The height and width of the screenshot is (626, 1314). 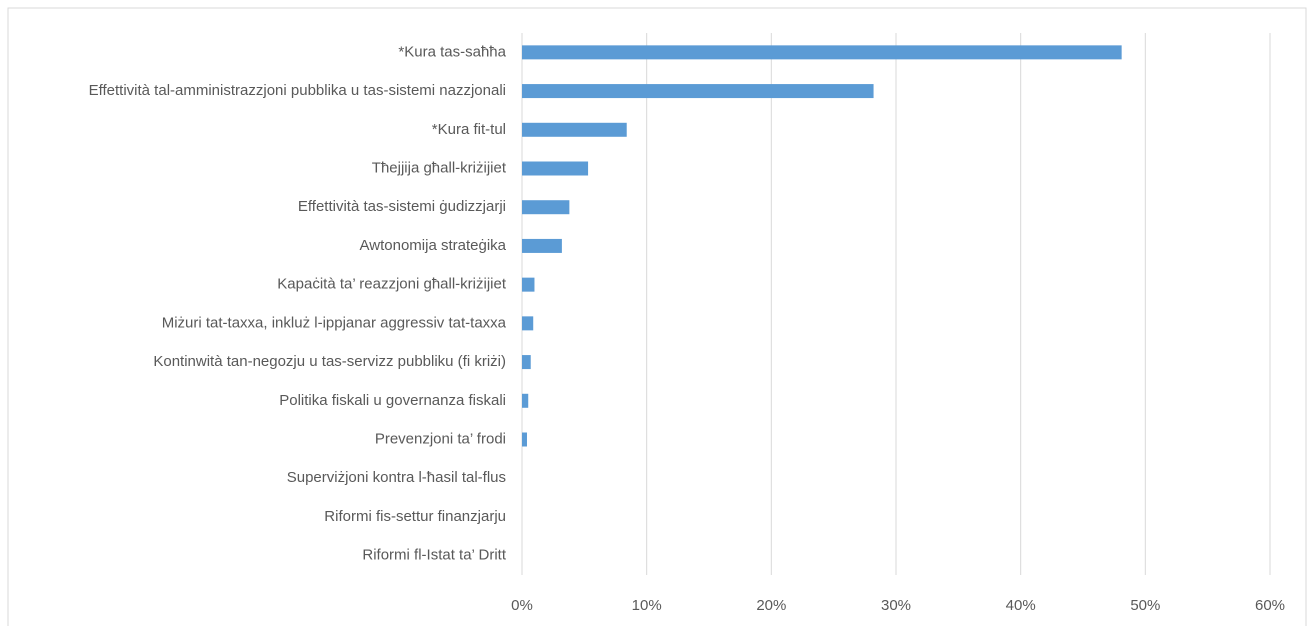 I want to click on y-tick-label: Riformi fl-Istat ta’ Dritt, so click(x=434, y=555).